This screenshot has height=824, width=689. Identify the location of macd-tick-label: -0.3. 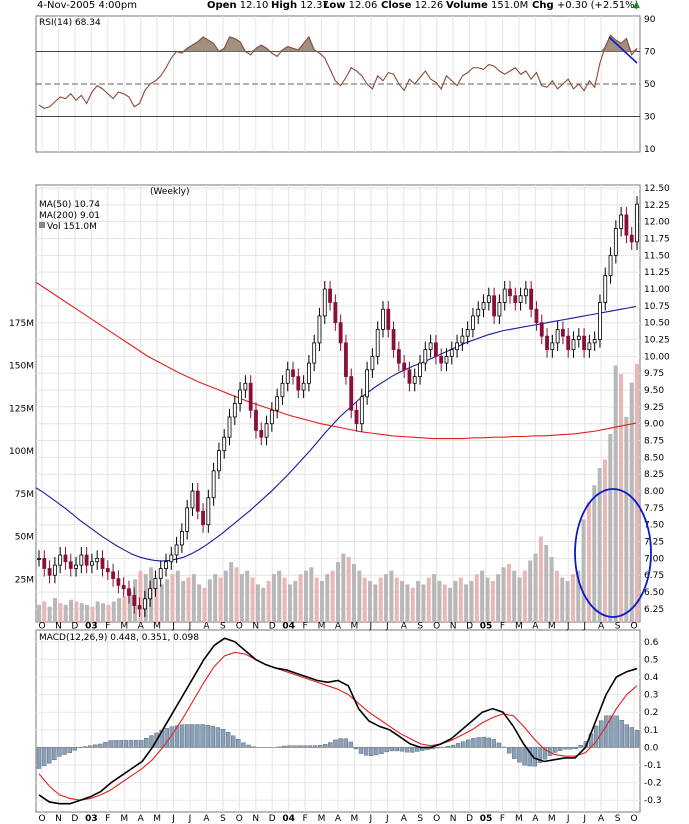
(653, 801).